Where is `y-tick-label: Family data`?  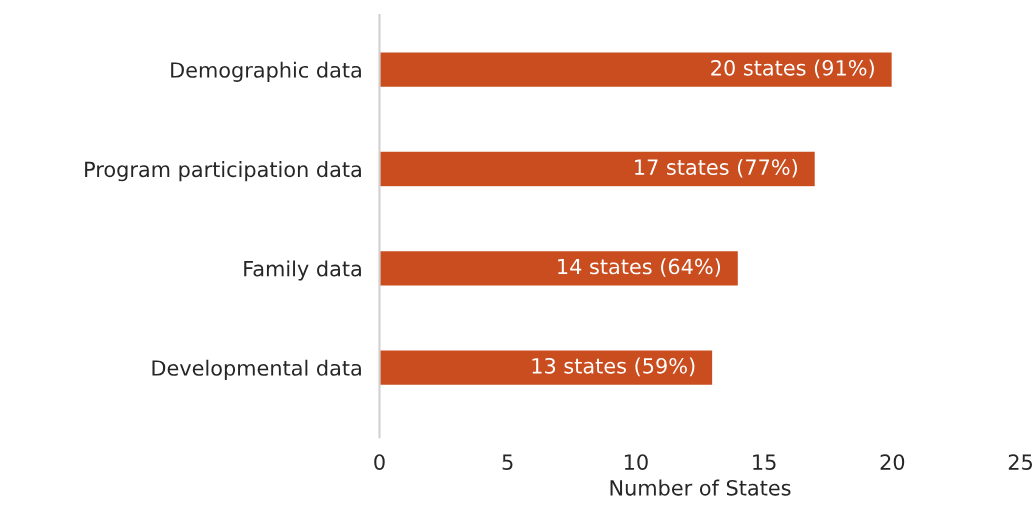 y-tick-label: Family data is located at coordinates (302, 270).